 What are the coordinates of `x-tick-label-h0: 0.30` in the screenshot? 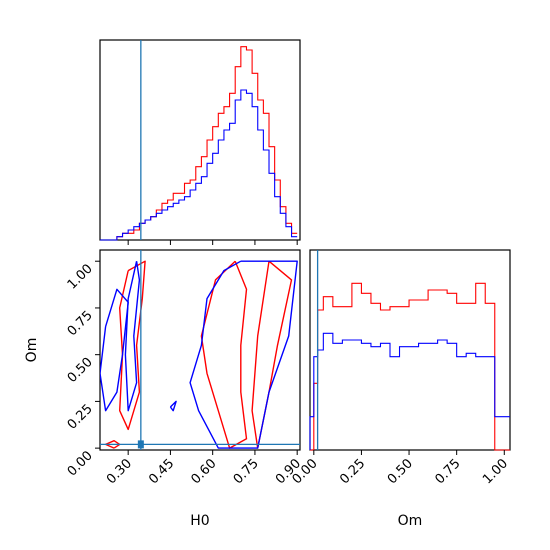 It's located at (119, 471).